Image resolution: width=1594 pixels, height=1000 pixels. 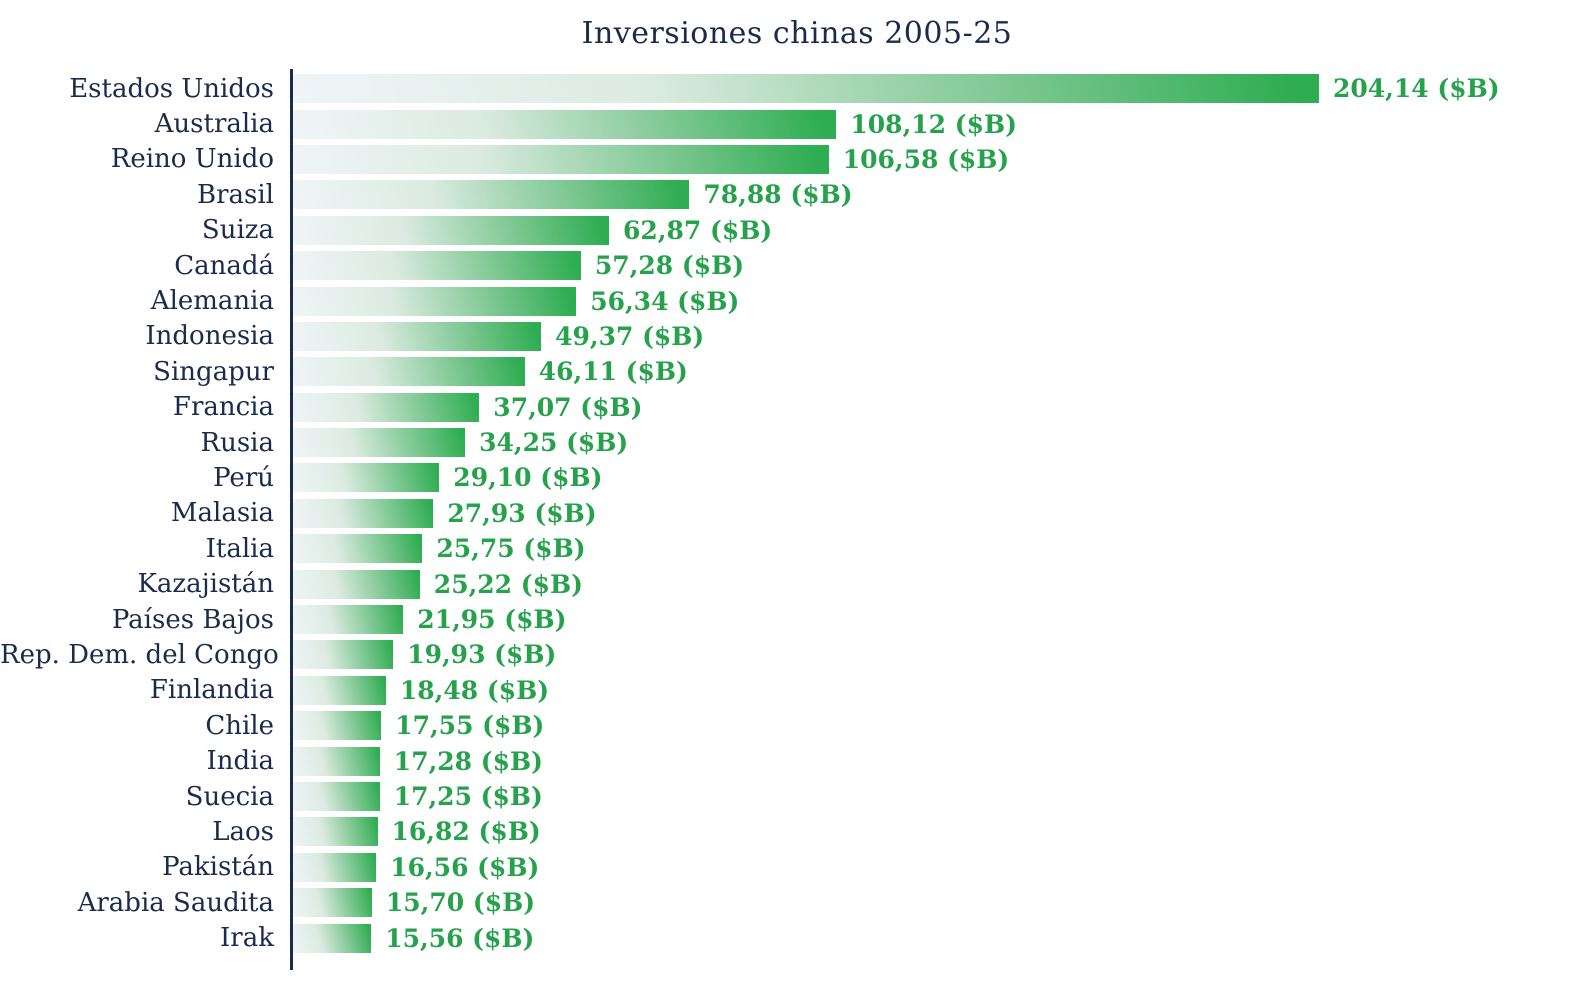 I want to click on category-label: Laos, so click(x=243, y=831).